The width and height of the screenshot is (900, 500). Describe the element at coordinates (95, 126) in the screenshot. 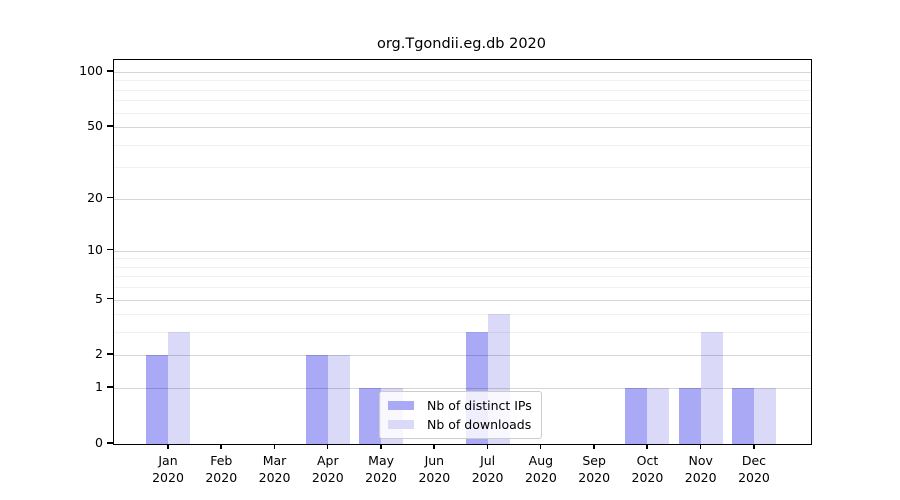

I see `y-tick-label-50: 50` at that location.